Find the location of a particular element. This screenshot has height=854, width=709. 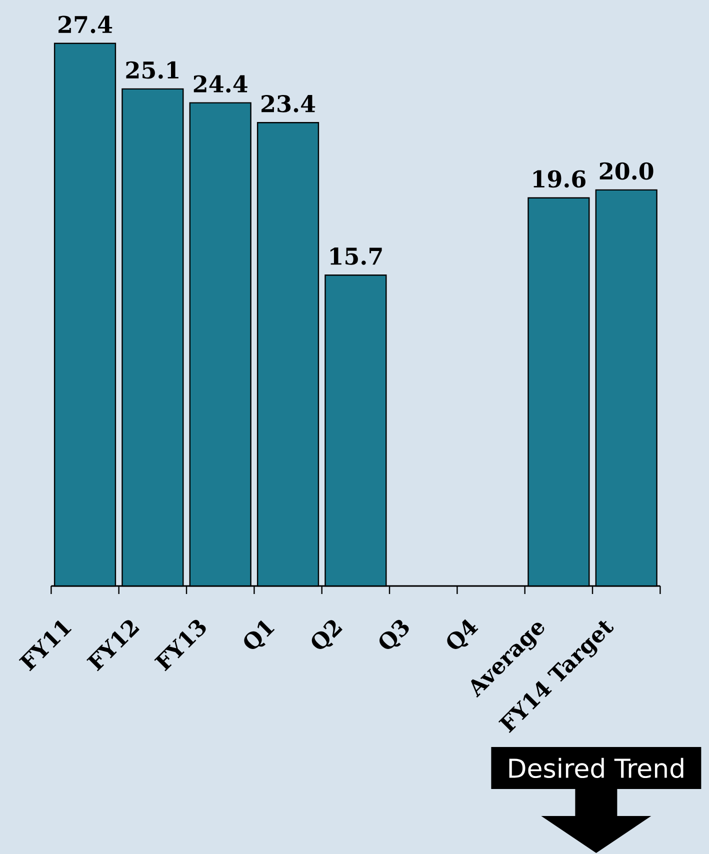

x-tick-label: Q3 is located at coordinates (394, 634).